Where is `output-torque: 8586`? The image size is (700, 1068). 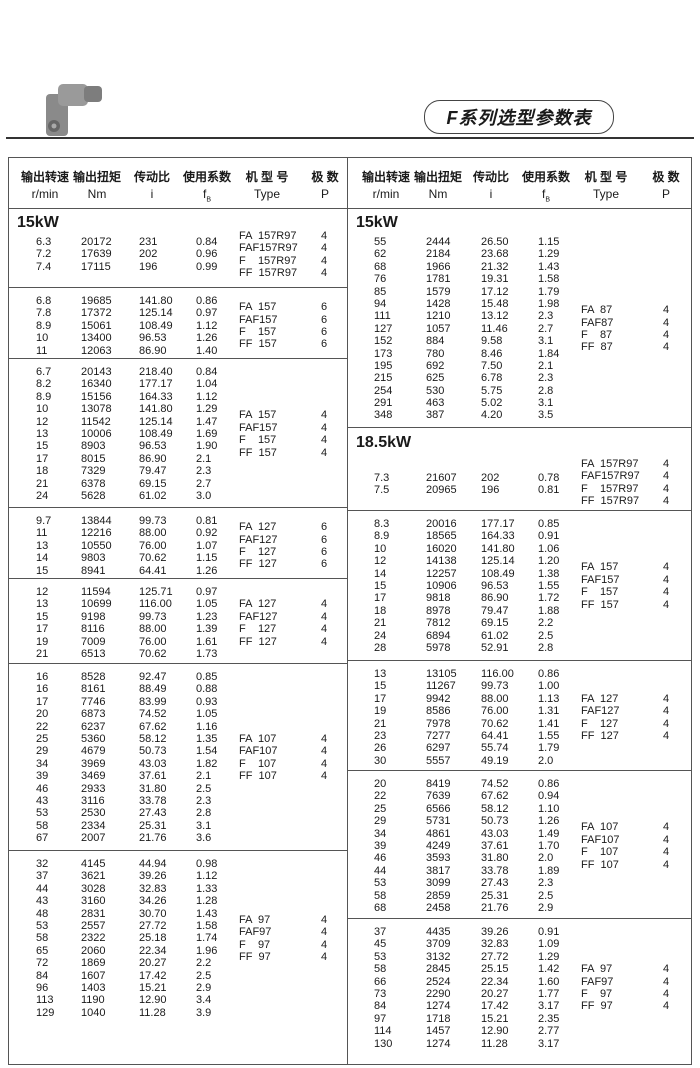 output-torque: 8586 is located at coordinates (438, 711).